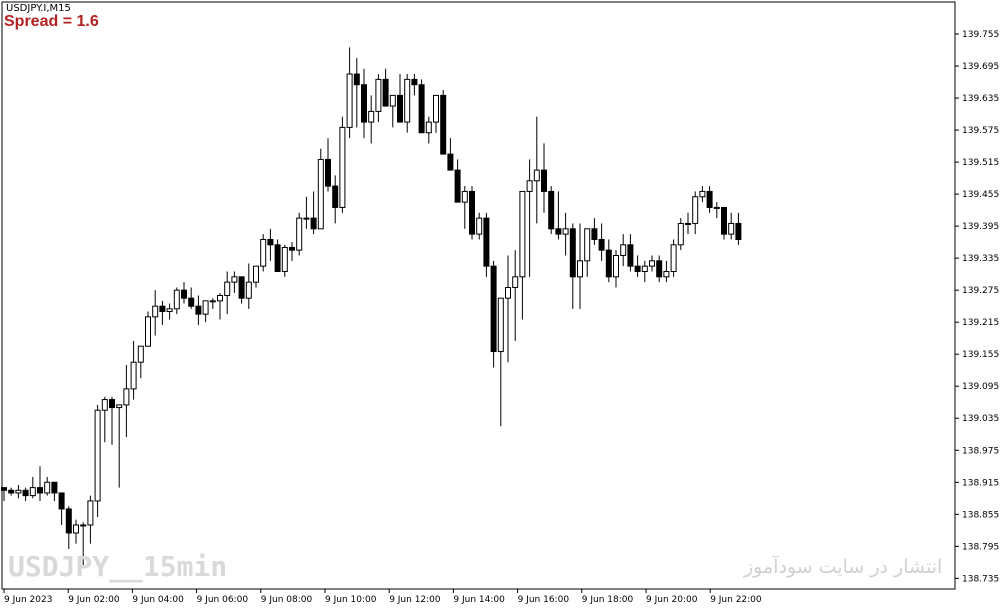  What do you see at coordinates (415, 600) in the screenshot?
I see `time-tick-label: 9 Jun 12:00` at bounding box center [415, 600].